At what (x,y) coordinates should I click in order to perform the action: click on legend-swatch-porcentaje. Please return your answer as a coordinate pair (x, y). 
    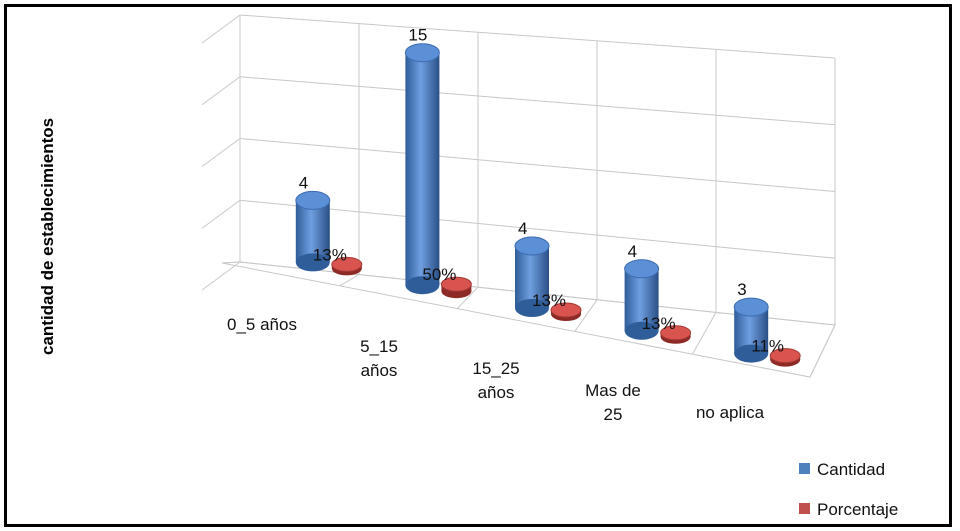
    Looking at the image, I should click on (804, 508).